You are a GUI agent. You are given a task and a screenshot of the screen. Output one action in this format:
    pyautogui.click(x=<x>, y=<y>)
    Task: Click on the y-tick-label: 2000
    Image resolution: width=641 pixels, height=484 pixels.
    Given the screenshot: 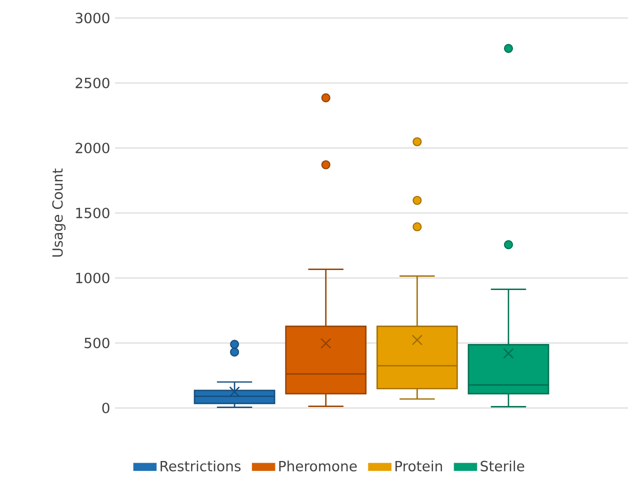 What is the action you would take?
    pyautogui.click(x=93, y=148)
    